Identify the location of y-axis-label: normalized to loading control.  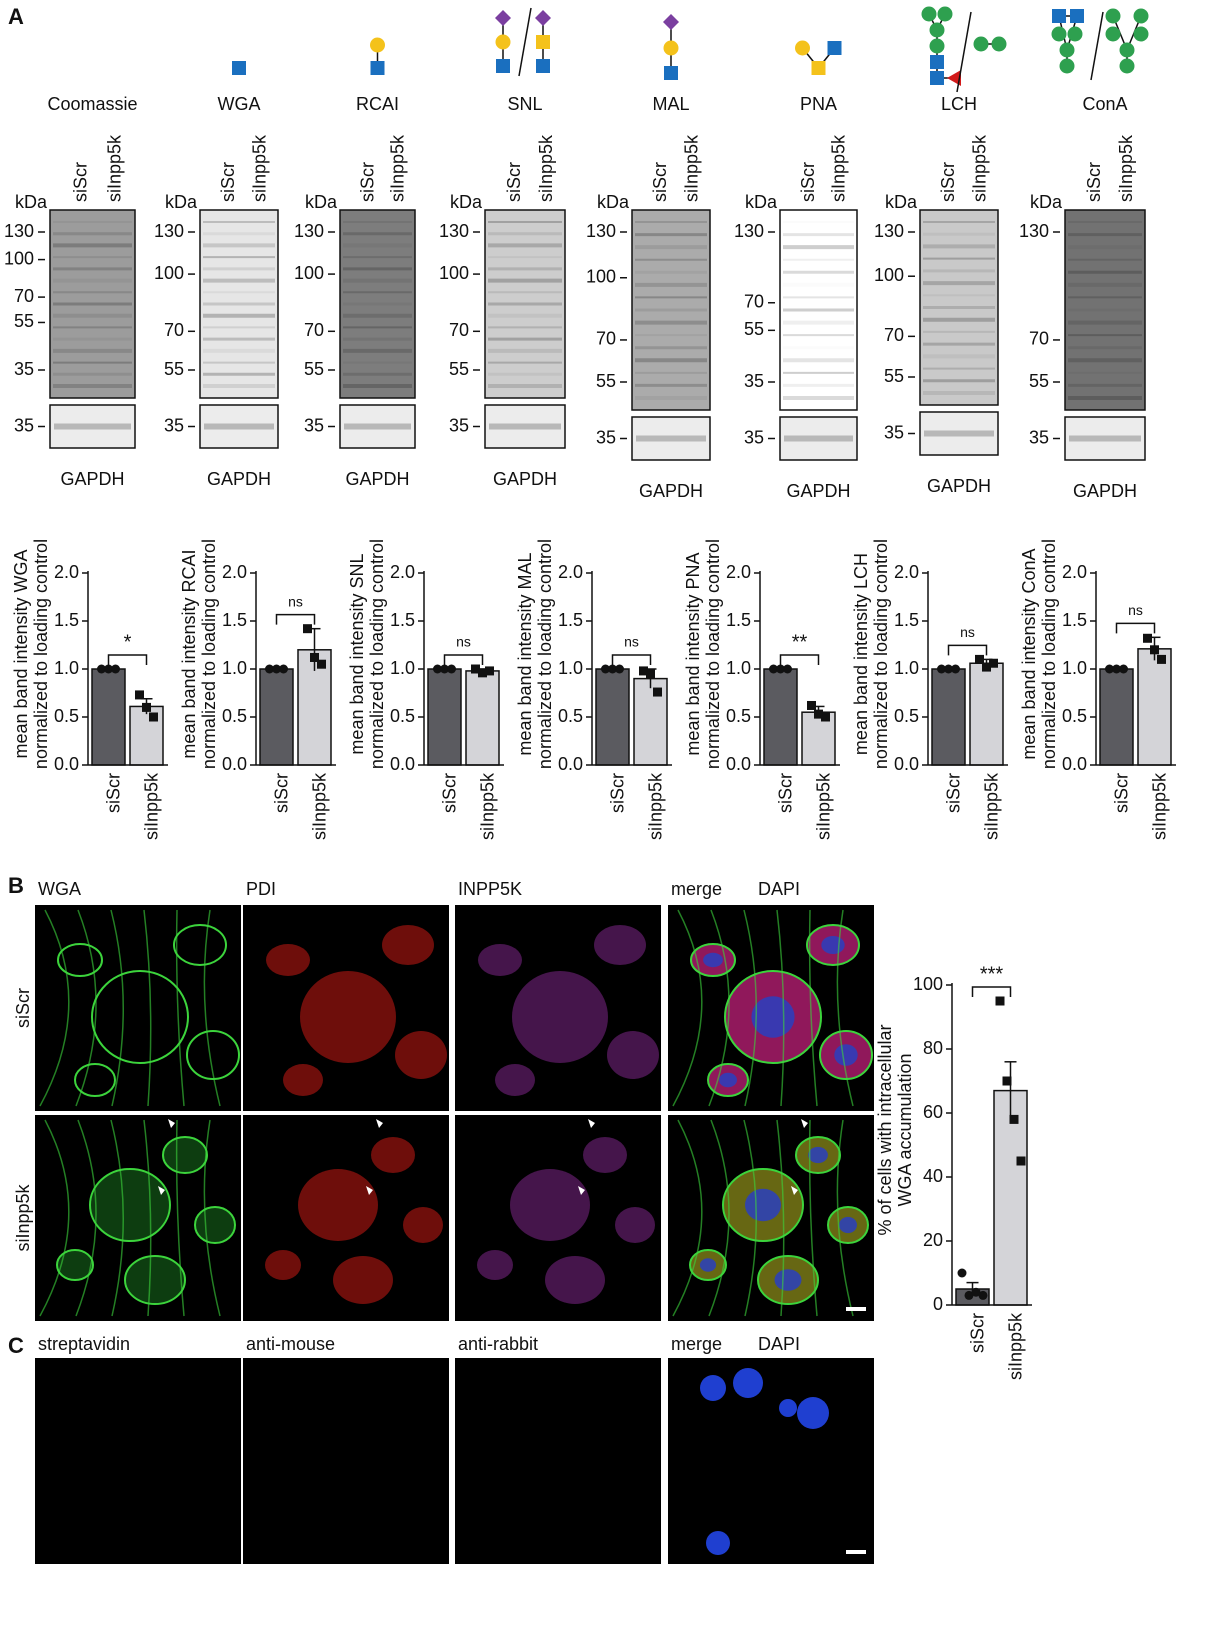
(713, 654).